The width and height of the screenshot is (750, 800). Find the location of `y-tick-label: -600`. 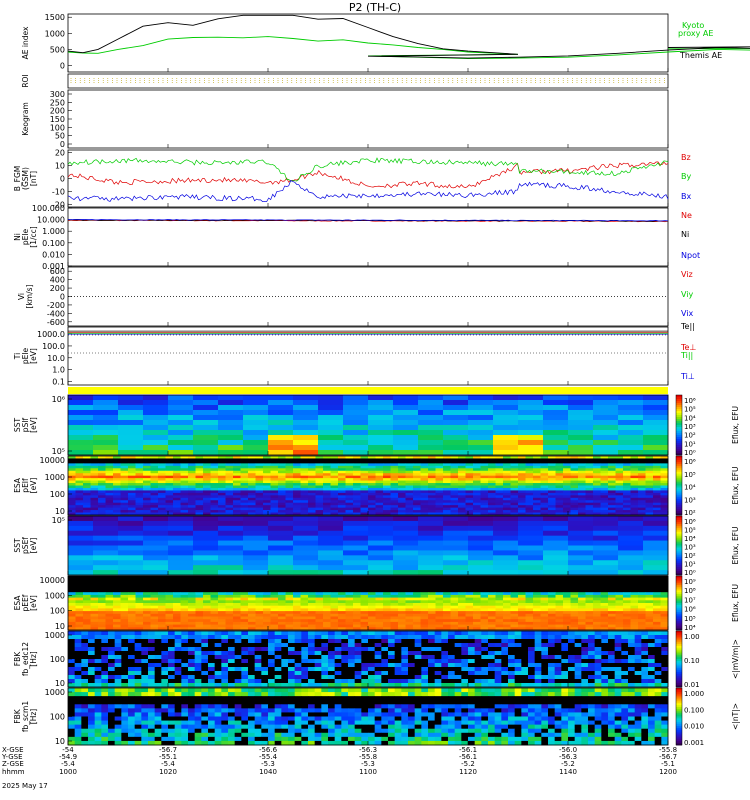

y-tick-label: -600 is located at coordinates (56, 322).